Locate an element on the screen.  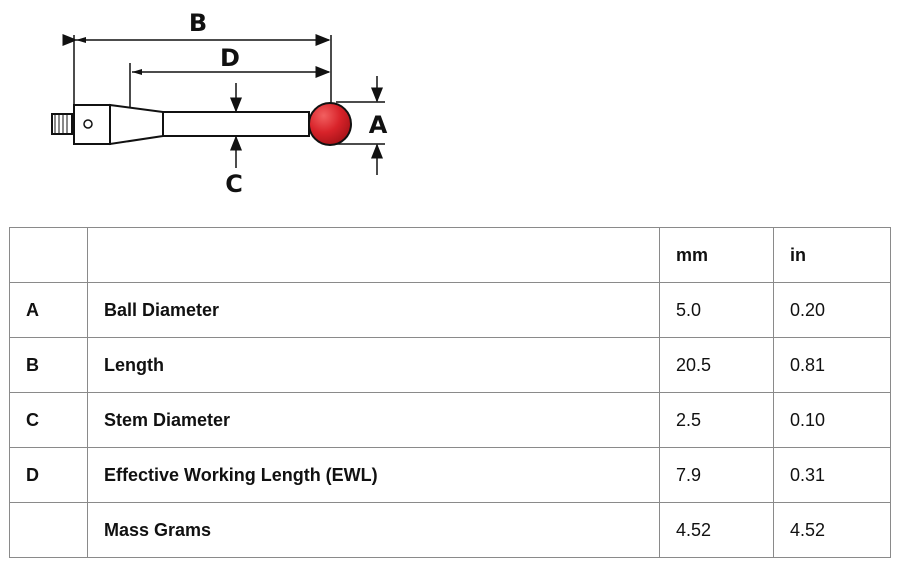
table-header-row: mm in is located at coordinates (450, 255).